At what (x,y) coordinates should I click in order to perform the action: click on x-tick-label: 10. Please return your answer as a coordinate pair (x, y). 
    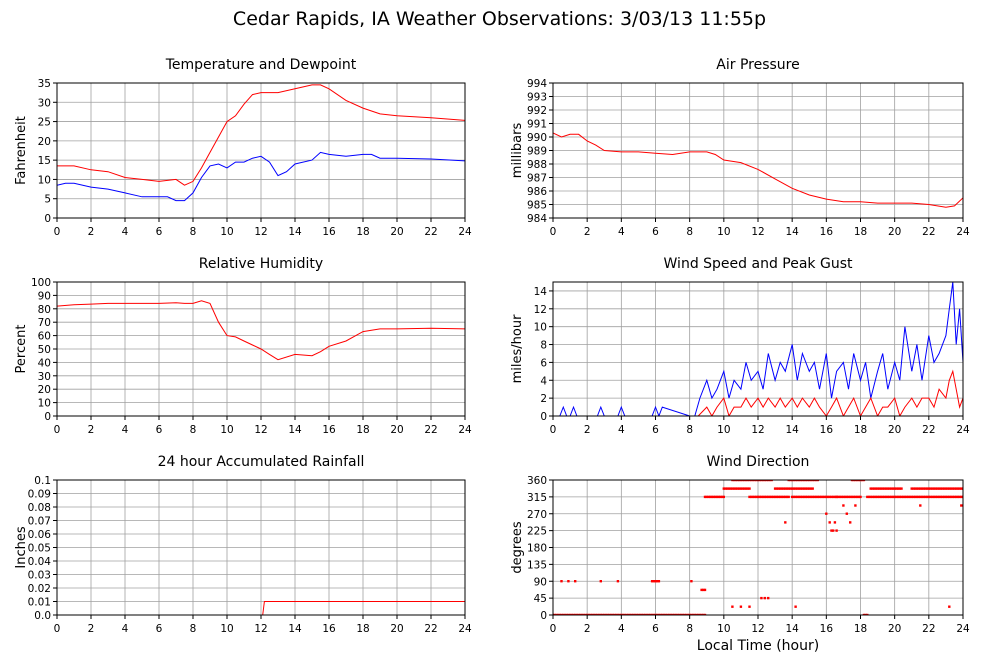
    Looking at the image, I should click on (226, 629).